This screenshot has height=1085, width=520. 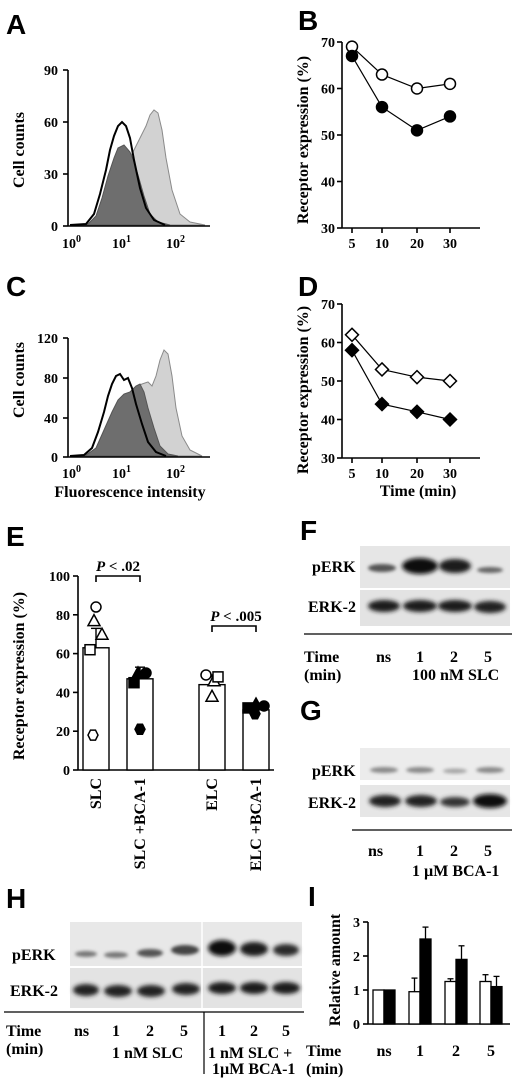 What do you see at coordinates (63, 655) in the screenshot?
I see `e-ytick-60: 60` at bounding box center [63, 655].